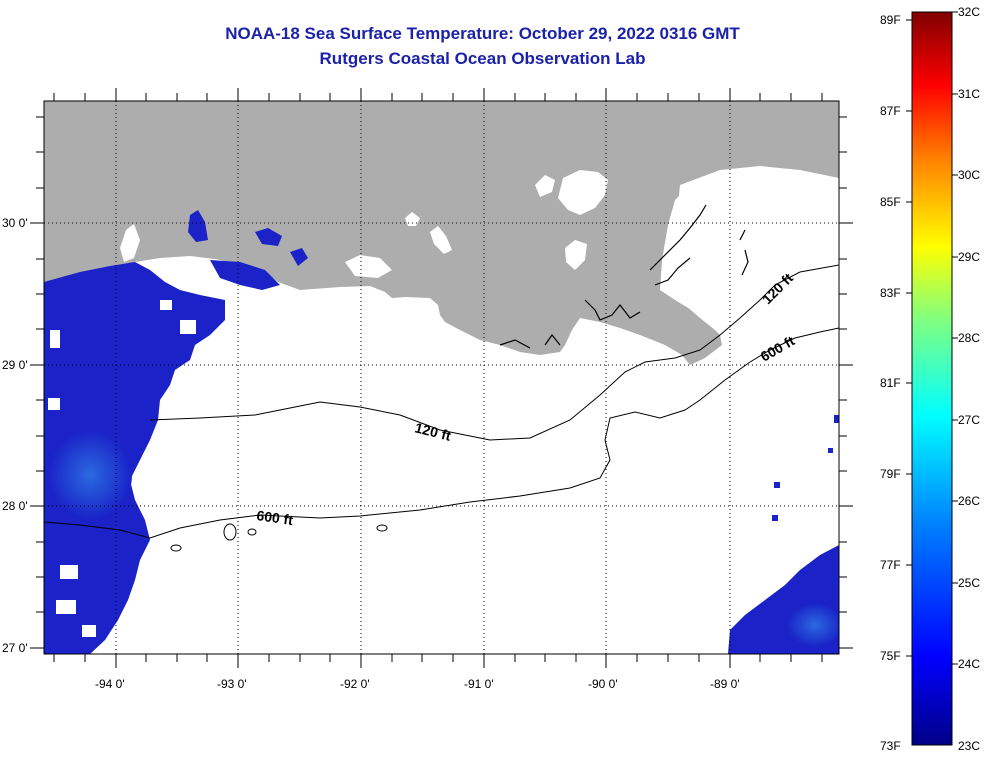  Describe the element at coordinates (890, 293) in the screenshot. I see `colorbar-f-label: 83F` at that location.